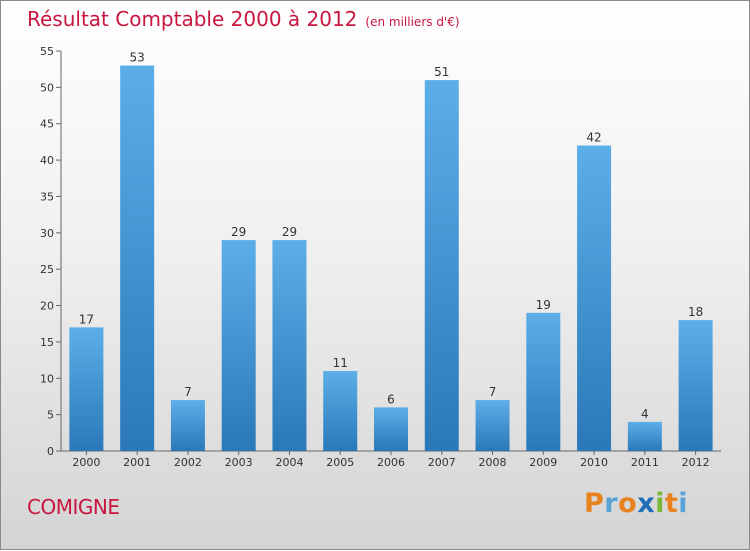 Image resolution: width=750 pixels, height=551 pixels. Describe the element at coordinates (391, 429) in the screenshot. I see `bar-2006` at that location.